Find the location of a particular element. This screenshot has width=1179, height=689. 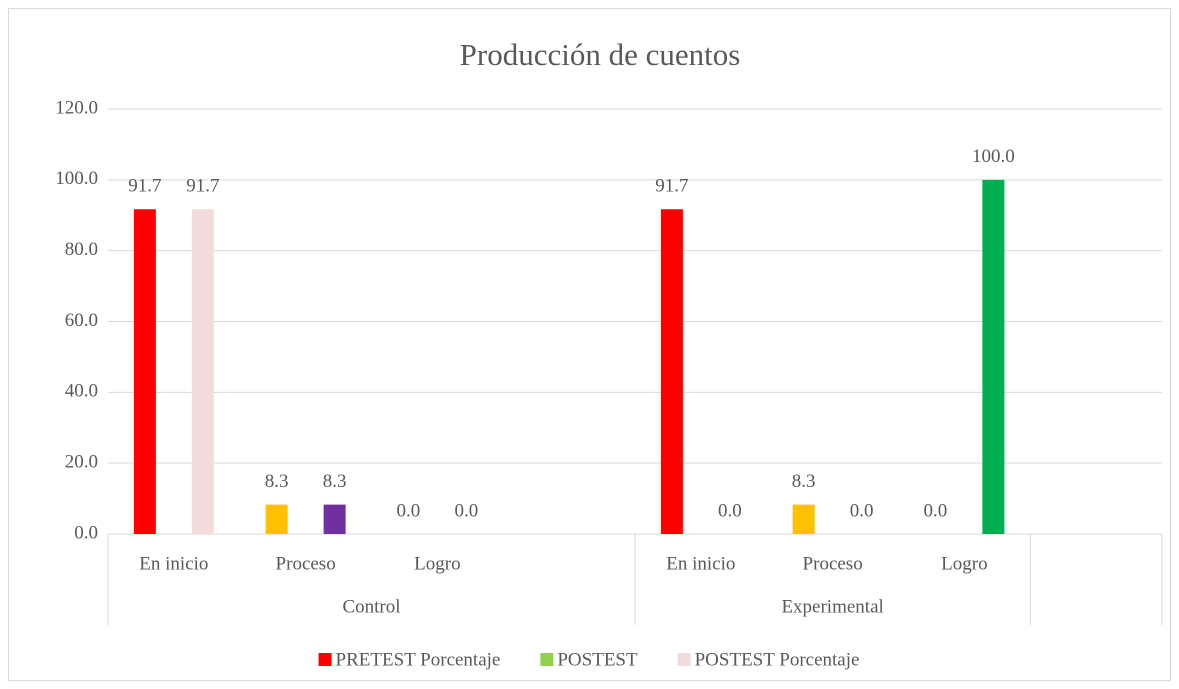

y-tick-label: 100.0 is located at coordinates (76, 178).